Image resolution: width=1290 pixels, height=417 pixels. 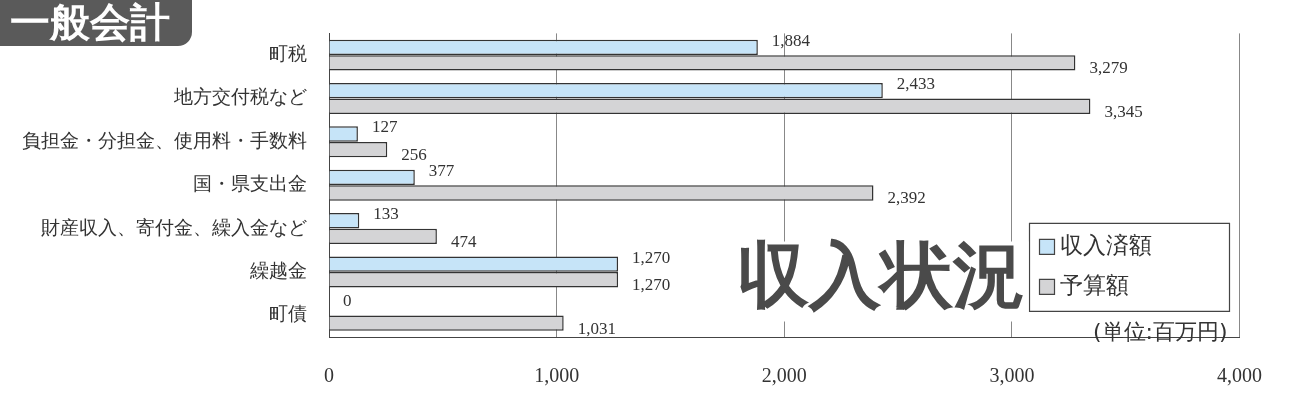 I want to click on x-tick-label: 3,000, so click(x=1012, y=375).